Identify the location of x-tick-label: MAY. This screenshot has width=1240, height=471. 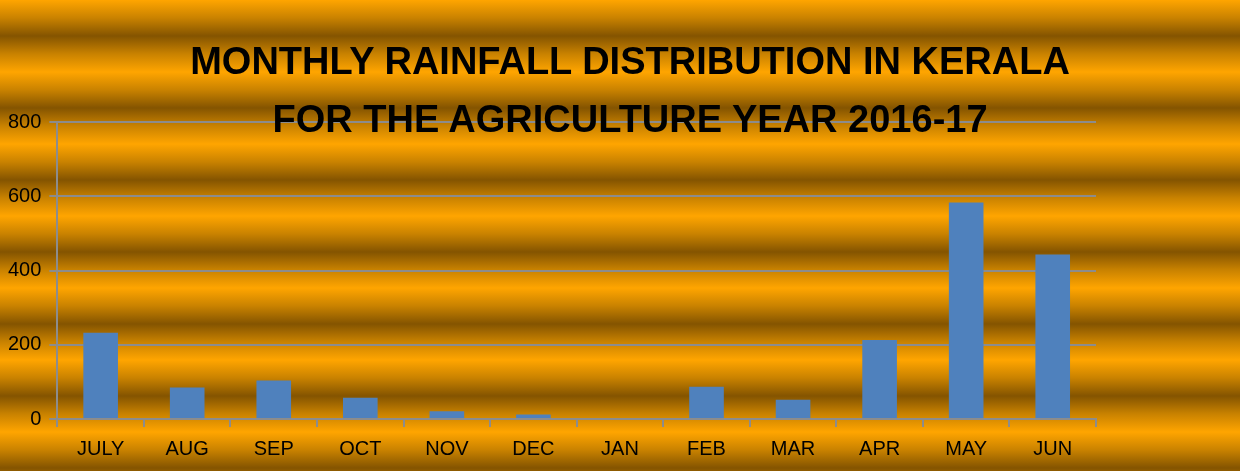
(966, 447).